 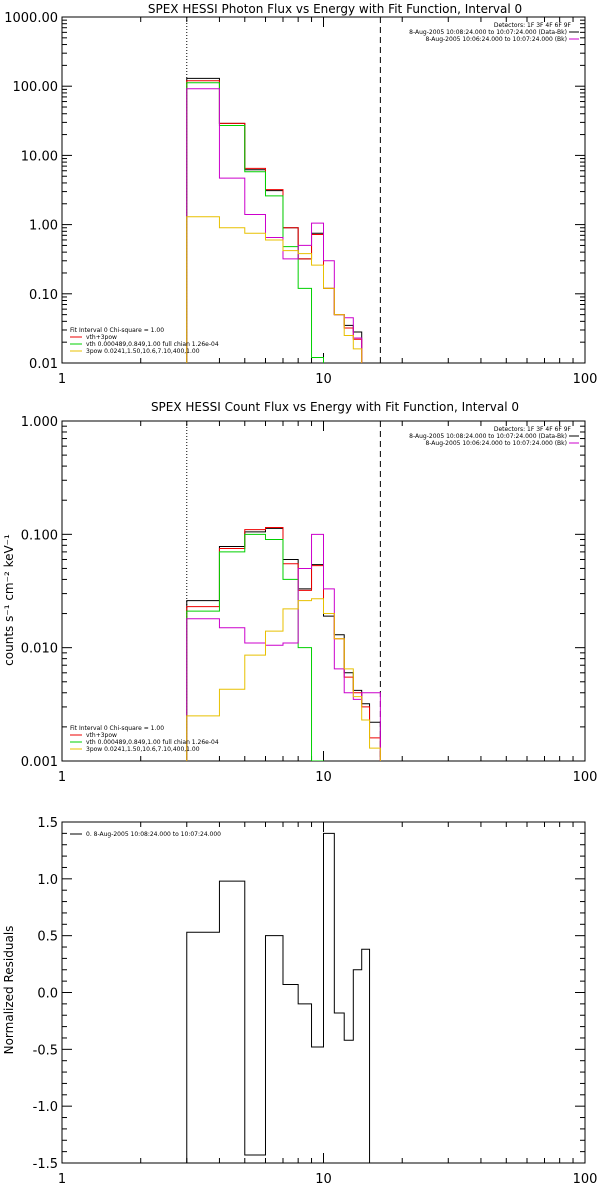 I want to click on count-series-4-histogram, so click(x=283, y=679).